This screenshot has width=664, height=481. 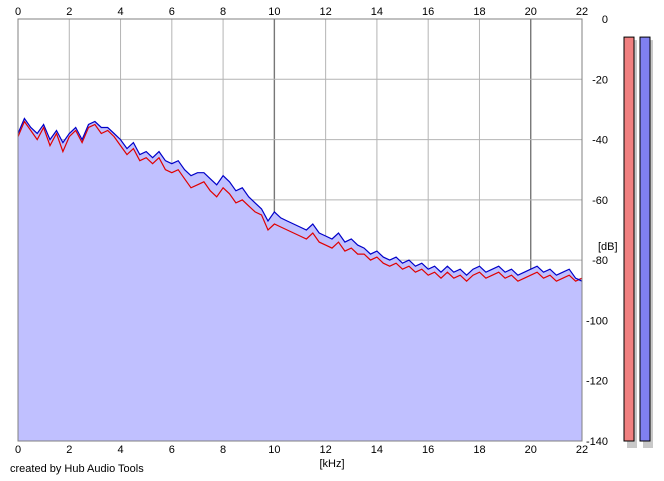 I want to click on x-tick-label-top: 2, so click(x=69, y=12).